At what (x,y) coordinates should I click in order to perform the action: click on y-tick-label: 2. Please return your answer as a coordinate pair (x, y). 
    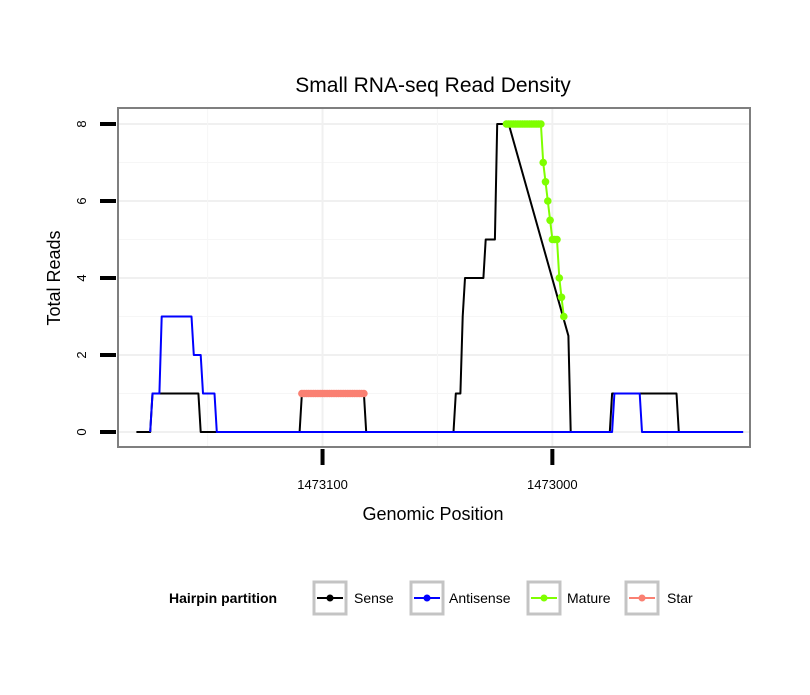
    Looking at the image, I should click on (81, 354).